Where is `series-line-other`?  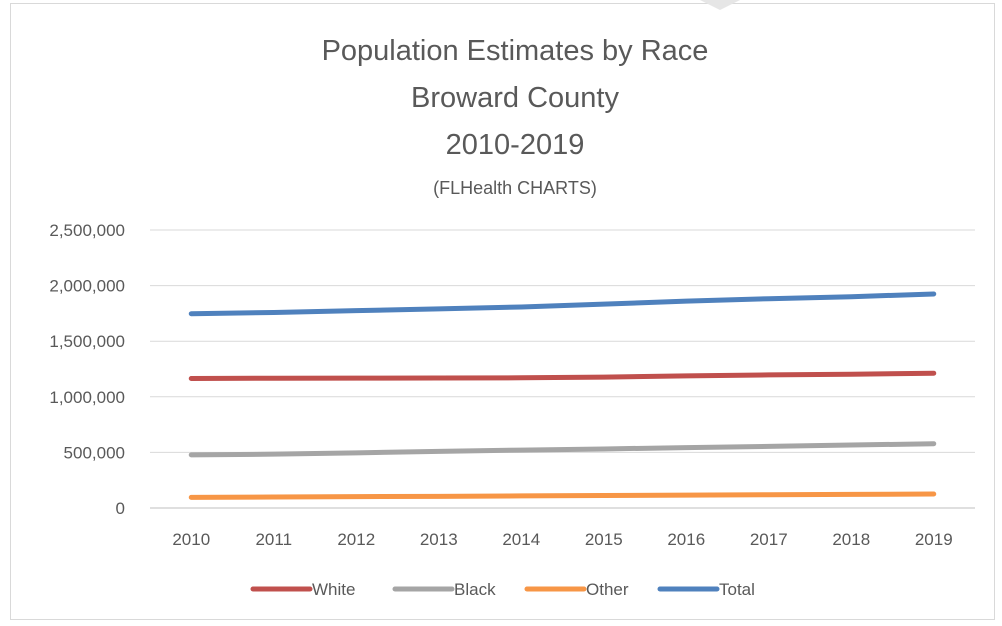 series-line-other is located at coordinates (562, 495).